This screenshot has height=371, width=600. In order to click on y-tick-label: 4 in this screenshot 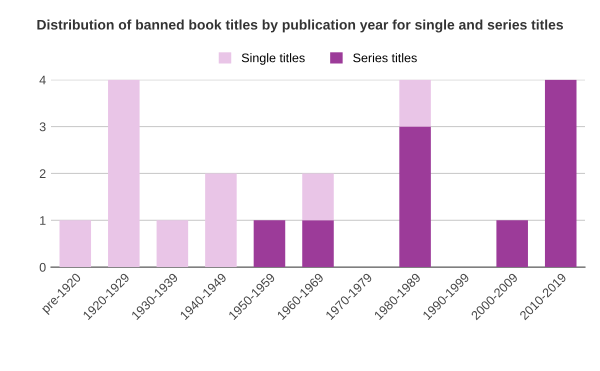, I will do `click(42, 80)`.